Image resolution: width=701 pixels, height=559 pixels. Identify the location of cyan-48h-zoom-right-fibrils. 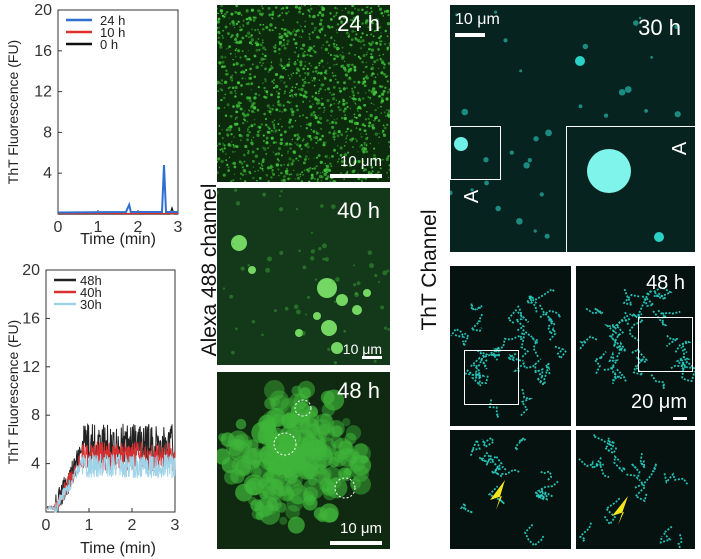
(633, 491).